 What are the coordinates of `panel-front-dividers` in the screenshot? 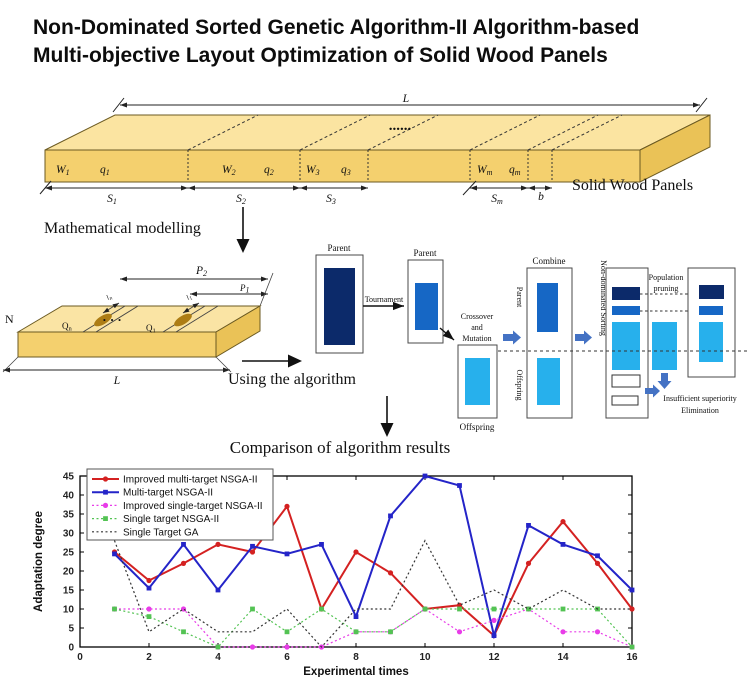 It's located at (370, 166).